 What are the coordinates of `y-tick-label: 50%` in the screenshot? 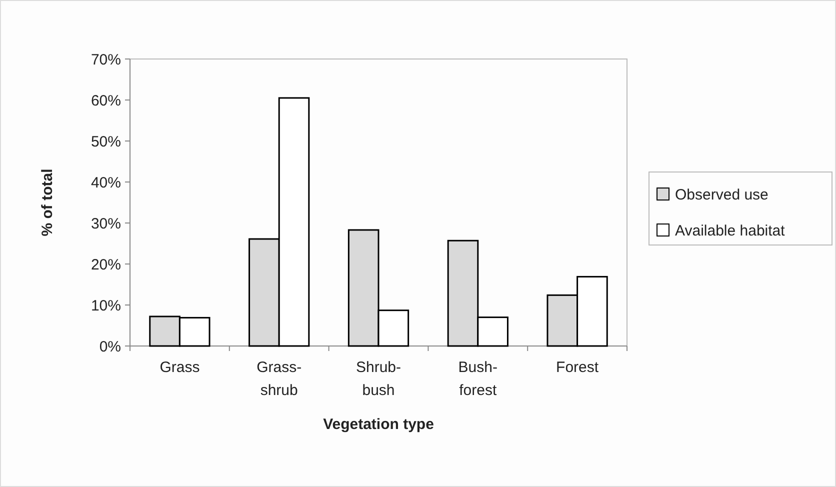 It's located at (105, 141).